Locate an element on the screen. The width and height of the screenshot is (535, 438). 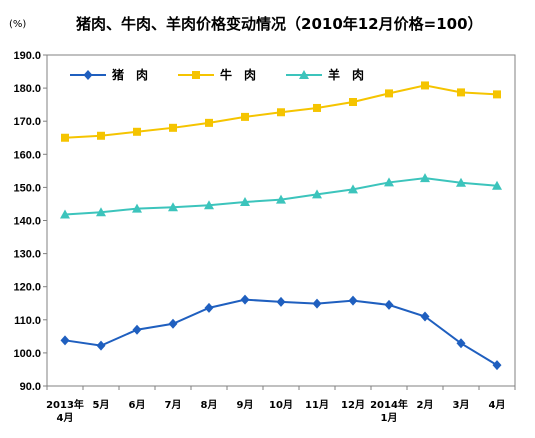
unit-label: (%) is located at coordinates (17, 24).